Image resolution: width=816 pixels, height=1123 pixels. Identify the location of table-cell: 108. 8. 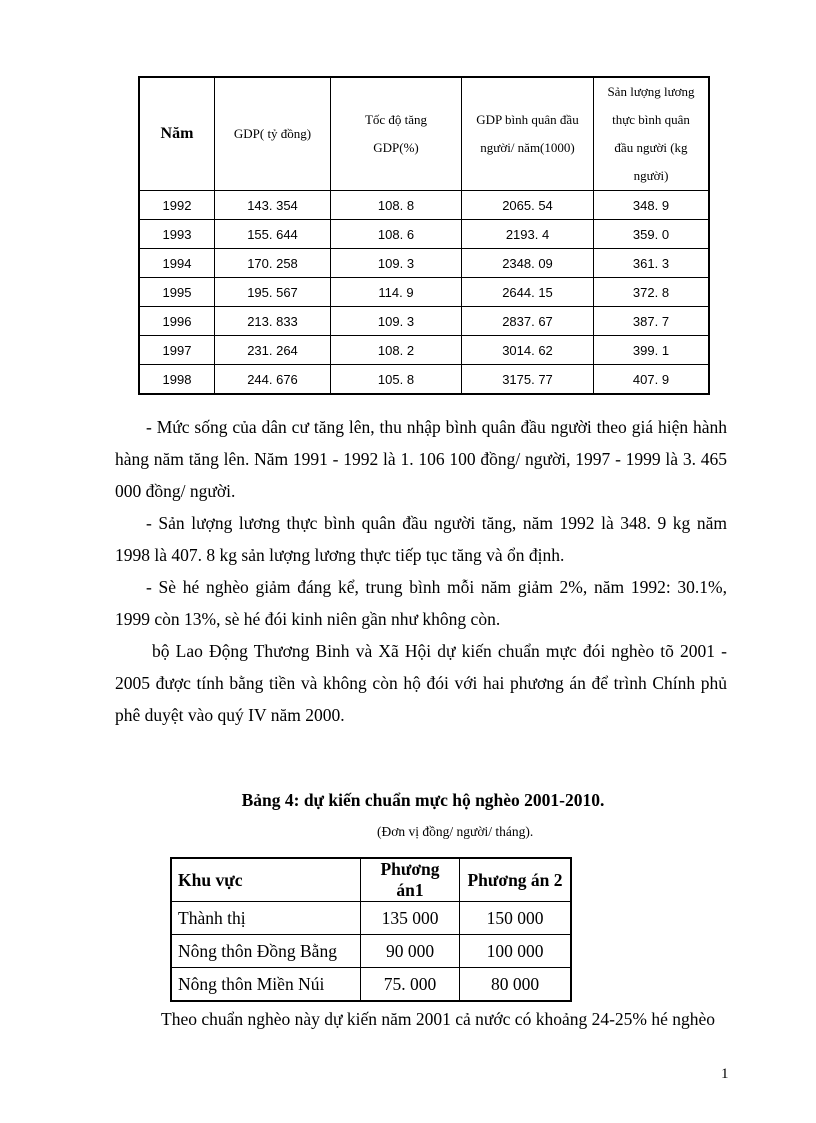
(396, 205).